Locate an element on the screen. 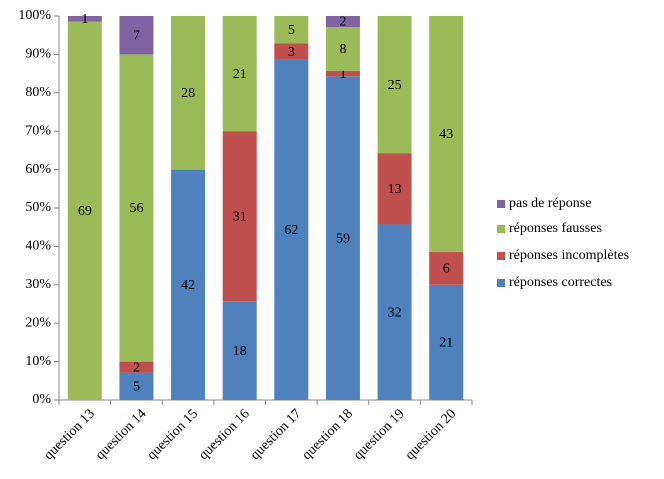 This screenshot has width=664, height=479. y-tick-label: 60% is located at coordinates (38, 169).